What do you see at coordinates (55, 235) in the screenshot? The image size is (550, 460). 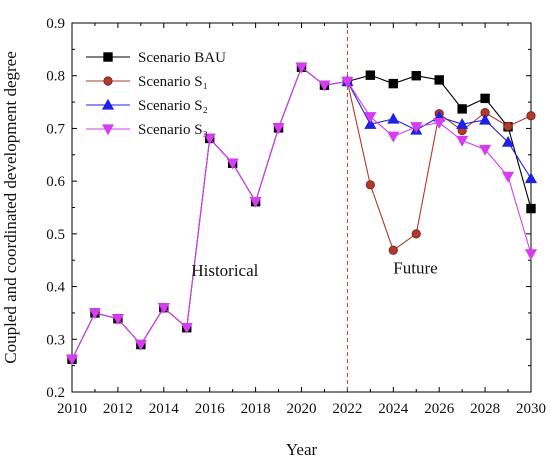 I see `y-tick-label: 0.5` at bounding box center [55, 235].